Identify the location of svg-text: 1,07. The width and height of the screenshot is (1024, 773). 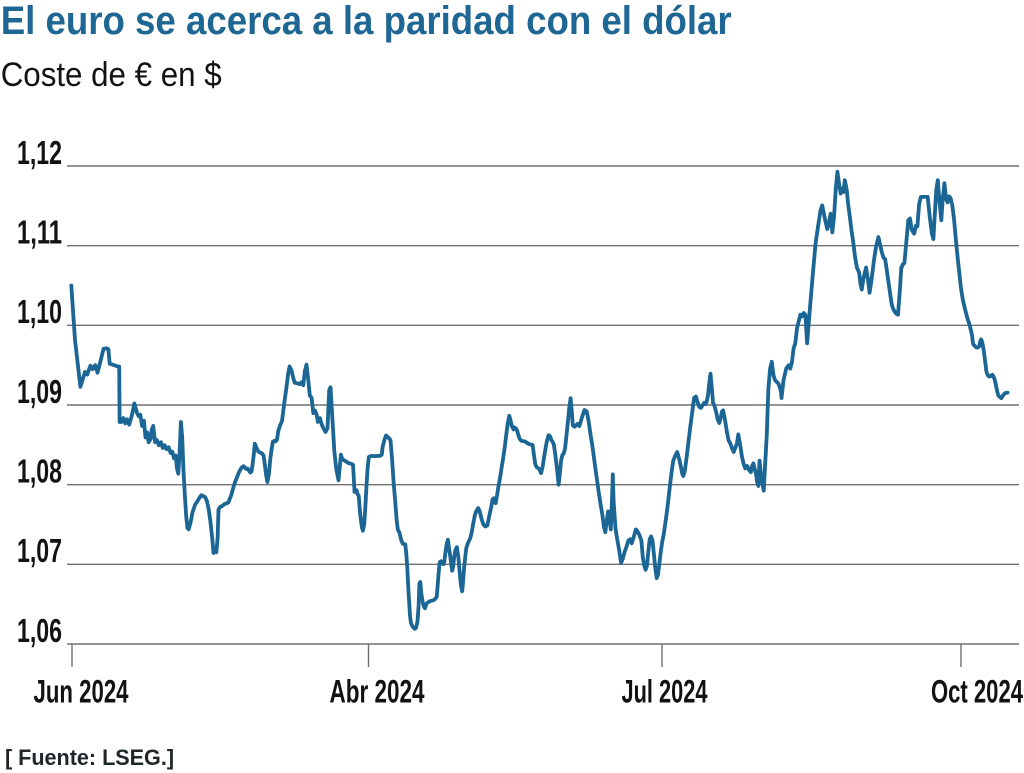
(39, 551).